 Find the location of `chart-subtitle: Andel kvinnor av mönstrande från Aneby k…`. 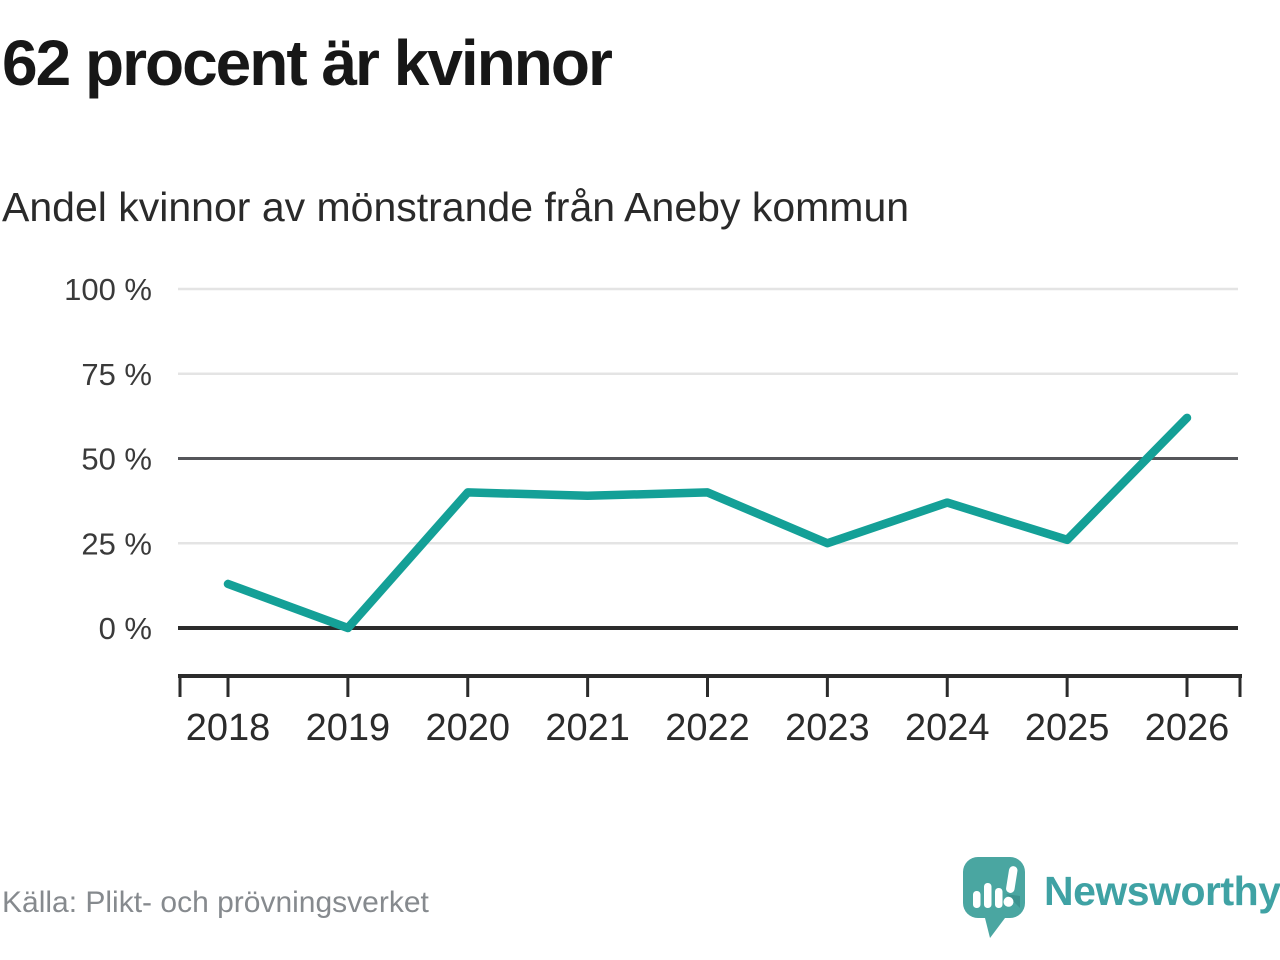

chart-subtitle: Andel kvinnor av mönstrande från Aneby k… is located at coordinates (456, 207).